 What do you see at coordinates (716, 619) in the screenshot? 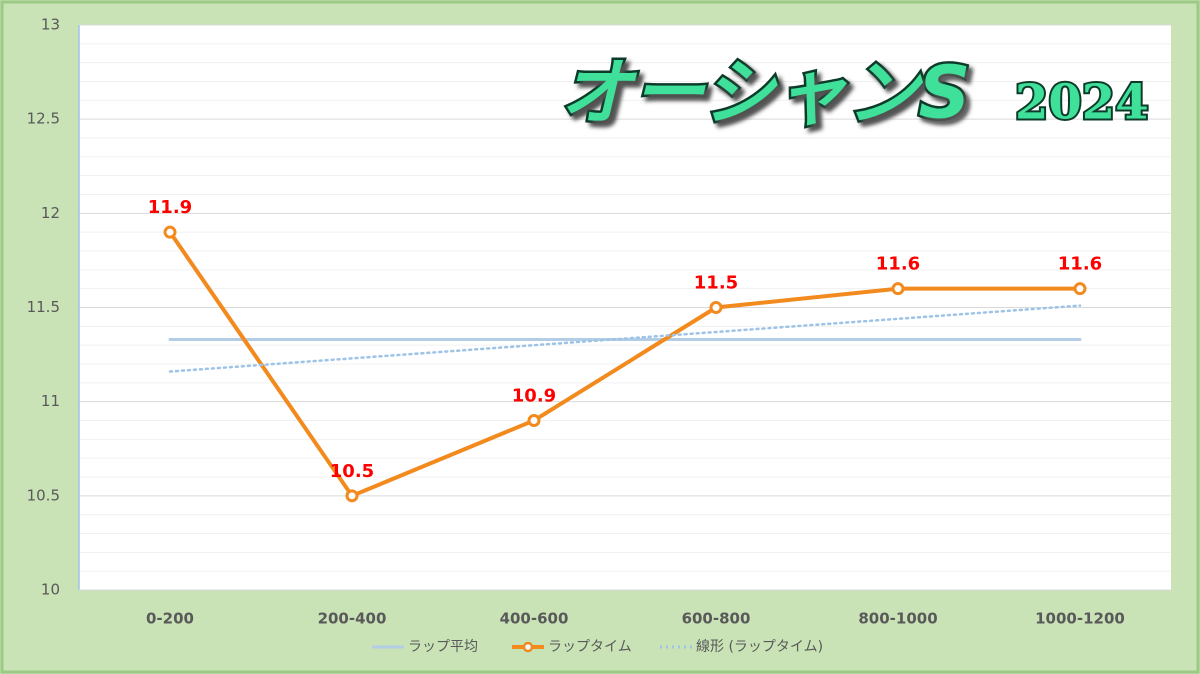
I see `x-tick-label: 600-800` at bounding box center [716, 619].